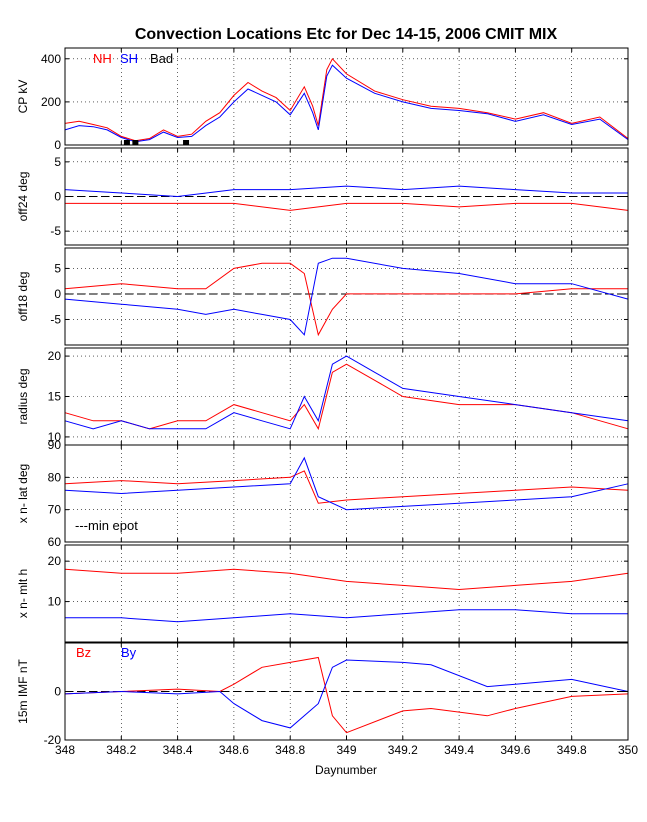 The image size is (647, 822). I want to click on y-tick-label: 200, so click(51, 102).